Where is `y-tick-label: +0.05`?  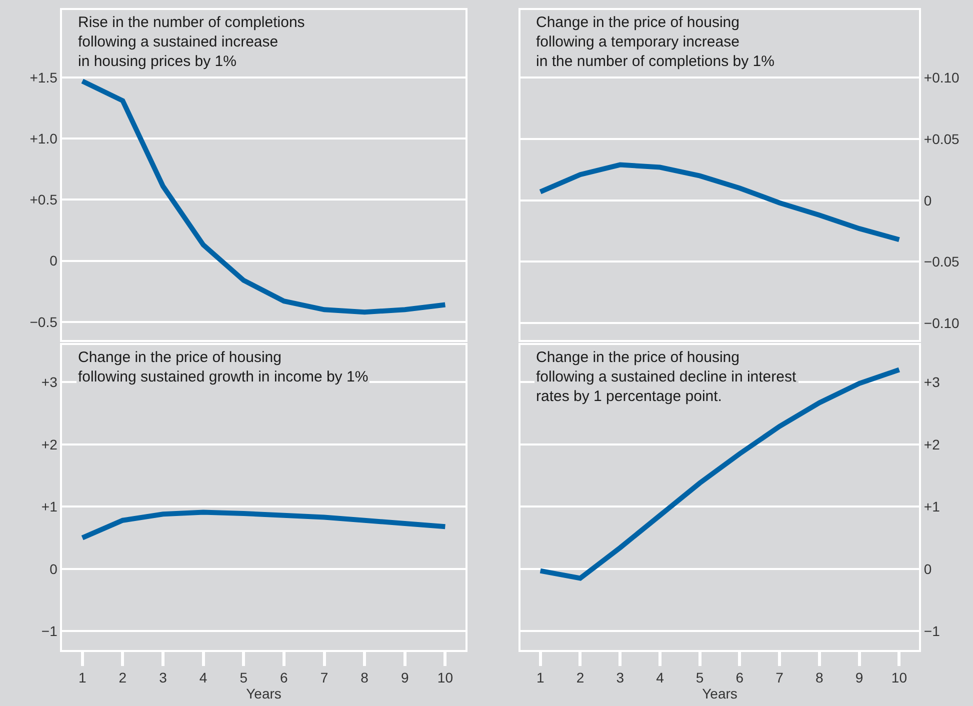 y-tick-label: +0.05 is located at coordinates (942, 138).